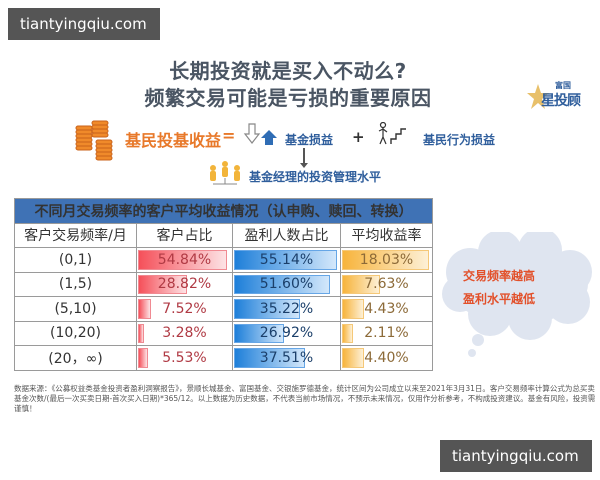  What do you see at coordinates (315, 177) in the screenshot?
I see `formula-manager-skill: 基金经理的投资管理水平` at bounding box center [315, 177].